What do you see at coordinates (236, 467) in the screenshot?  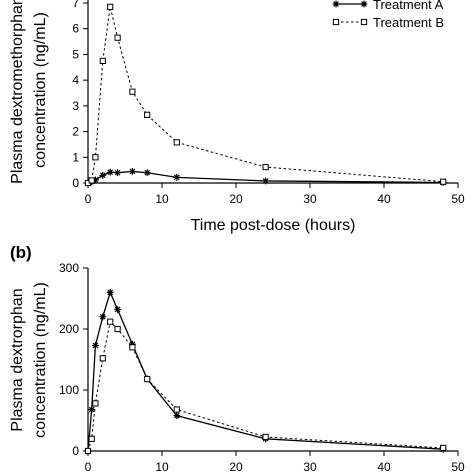 I see `x-tick-label-b: 20` at bounding box center [236, 467].